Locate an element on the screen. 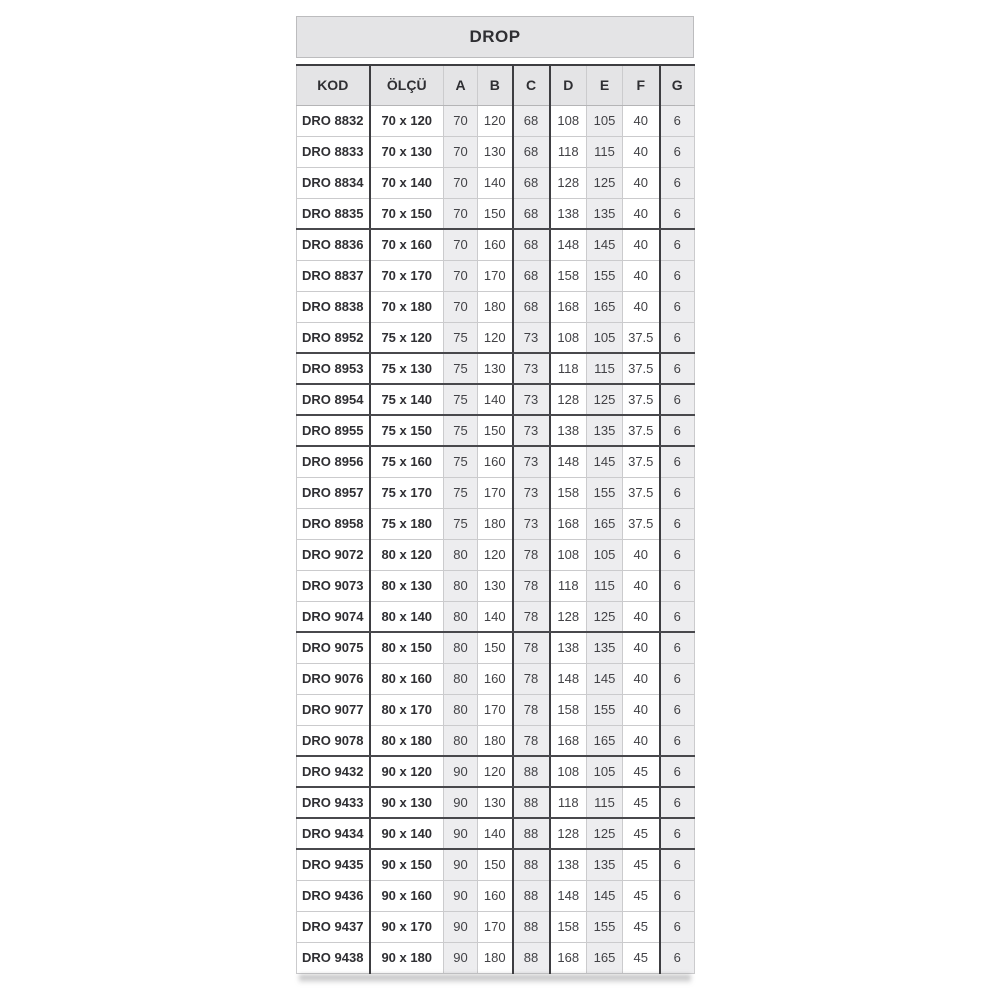 The image size is (990, 990). cell-d: 148 is located at coordinates (568, 244).